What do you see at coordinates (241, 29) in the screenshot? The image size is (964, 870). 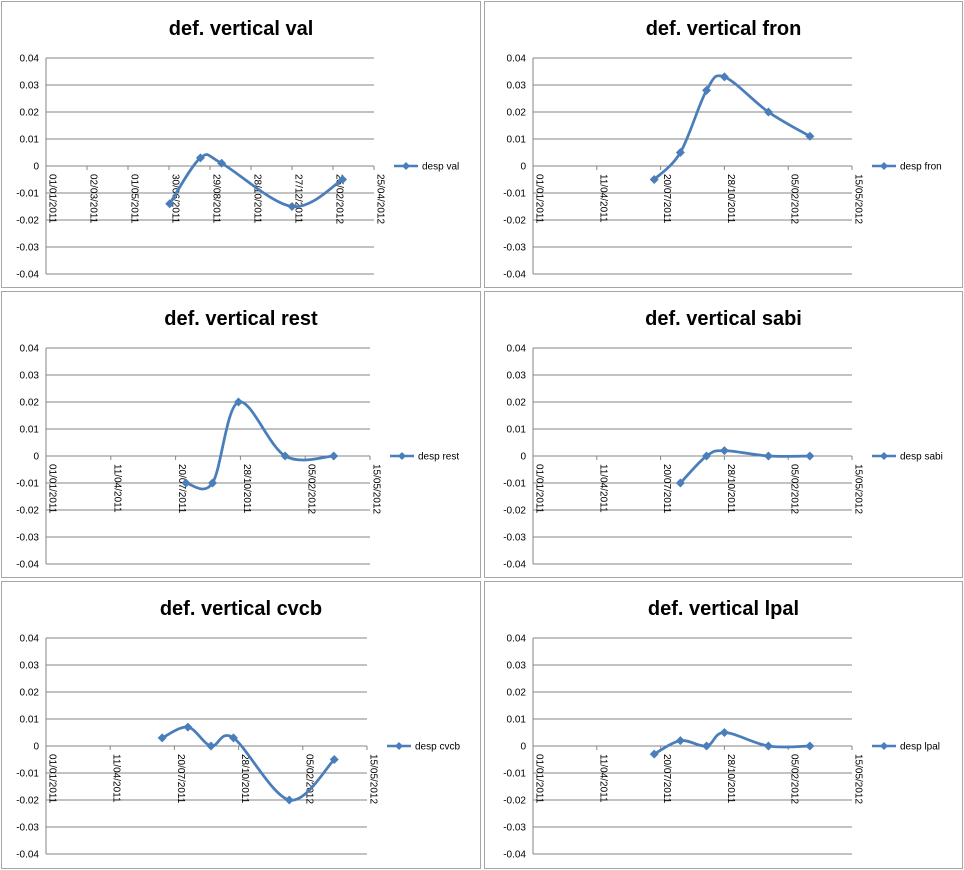 I see `chart-title: def. vertical val` at bounding box center [241, 29].